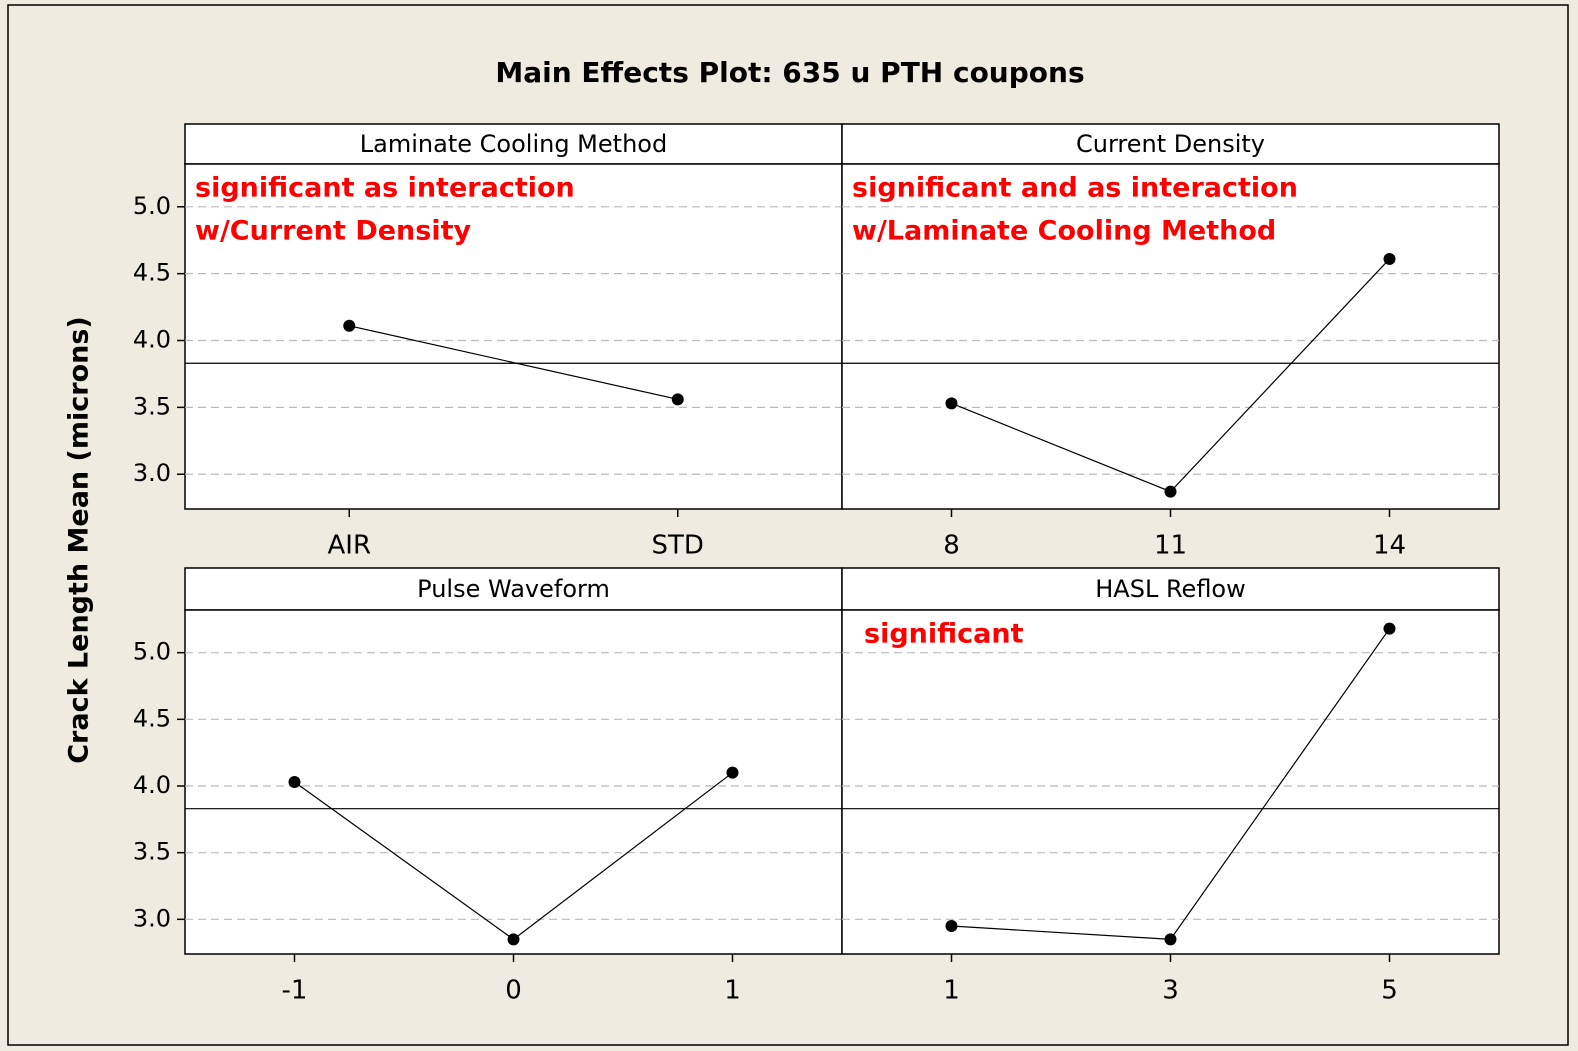  Describe the element at coordinates (1170, 546) in the screenshot. I see `x-tick-label: 11` at that location.